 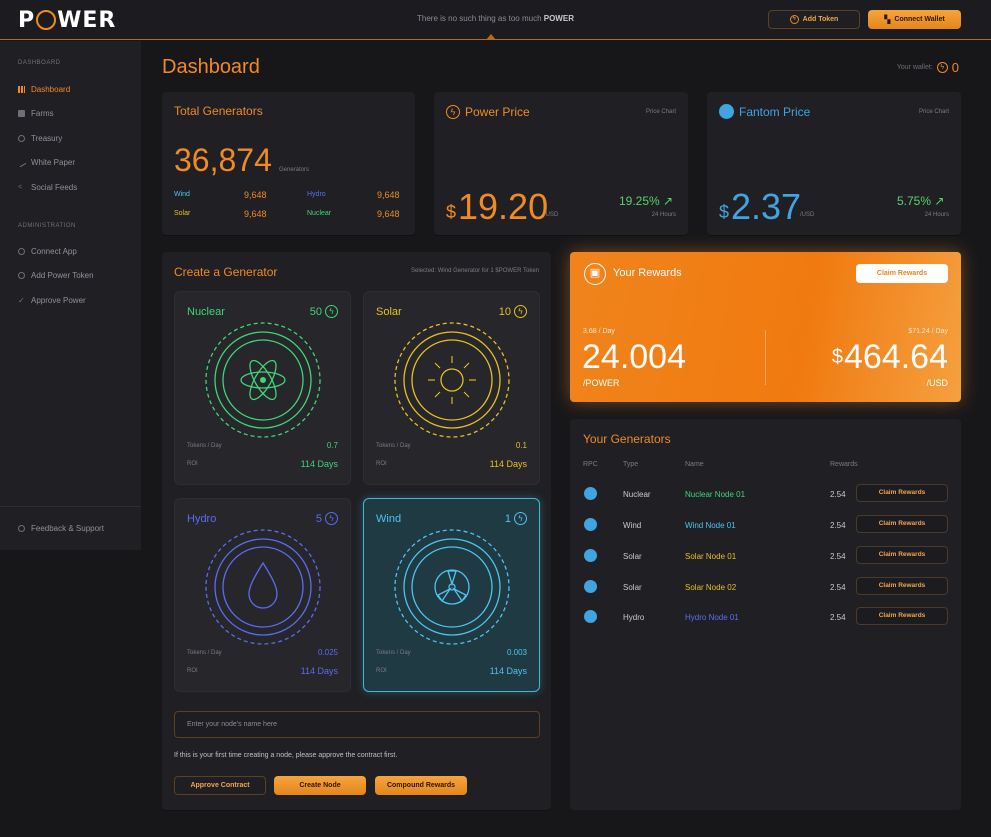 I want to click on power-rate: 3.68 / Day, so click(x=599, y=331).